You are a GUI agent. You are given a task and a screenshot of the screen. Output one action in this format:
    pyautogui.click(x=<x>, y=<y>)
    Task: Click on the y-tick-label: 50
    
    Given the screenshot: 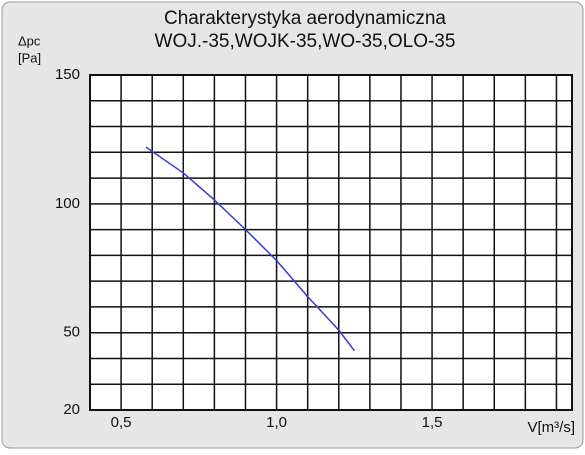 What is the action you would take?
    pyautogui.click(x=71, y=332)
    